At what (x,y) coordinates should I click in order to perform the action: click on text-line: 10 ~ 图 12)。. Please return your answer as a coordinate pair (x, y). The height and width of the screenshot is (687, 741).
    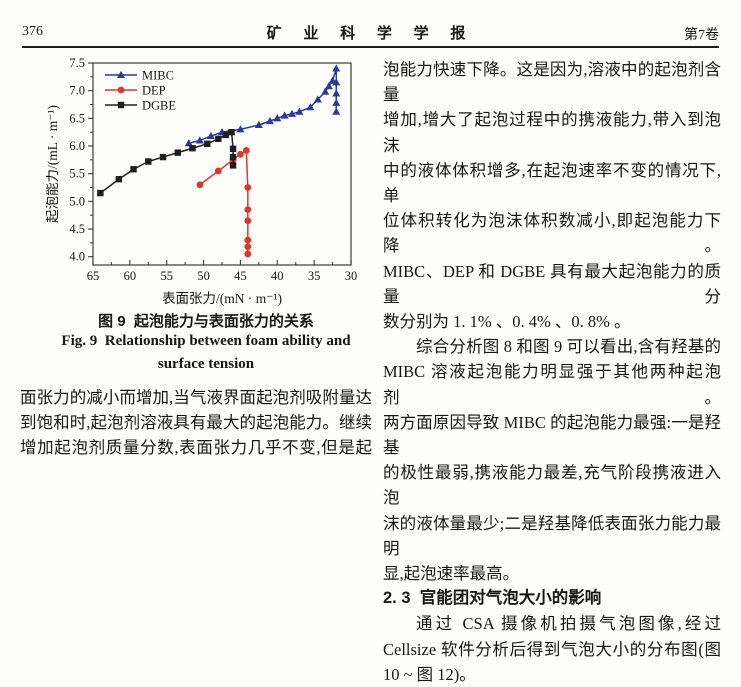
    Looking at the image, I should click on (429, 674).